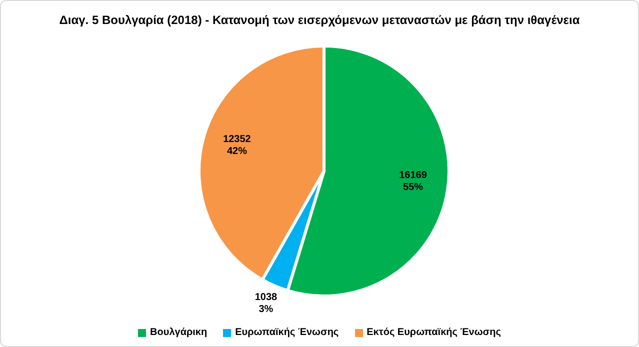 Image resolution: width=639 pixels, height=347 pixels. I want to click on data-label: 12352 42%, so click(237, 146).